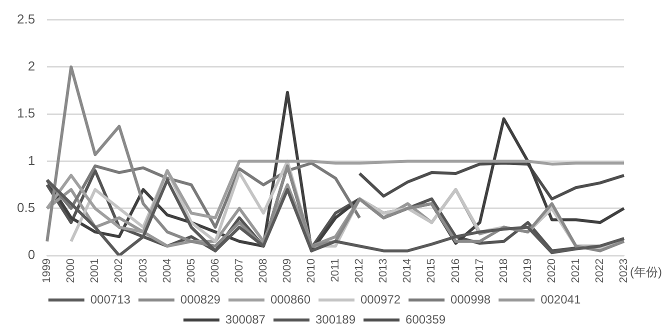 The width and height of the screenshot is (669, 336). What do you see at coordinates (263, 271) in the screenshot?
I see `x-tick-label: 2008` at bounding box center [263, 271].